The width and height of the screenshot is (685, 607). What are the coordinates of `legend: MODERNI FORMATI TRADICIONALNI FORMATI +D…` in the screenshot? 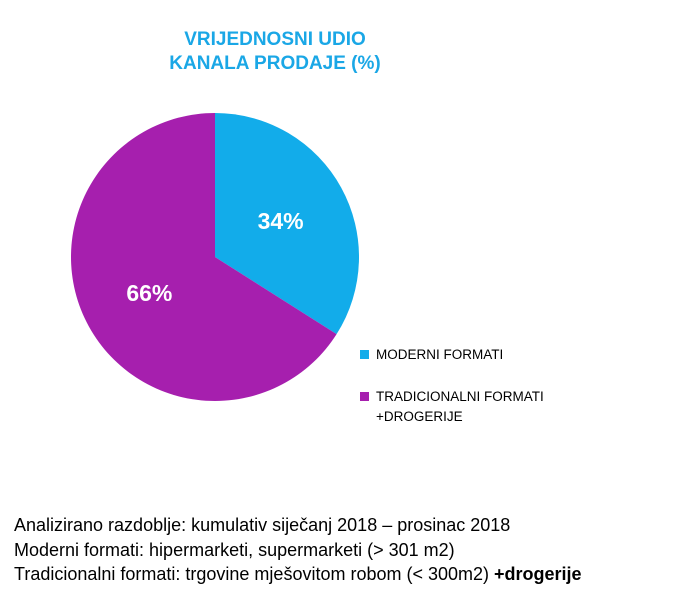 It's located at (510, 386).